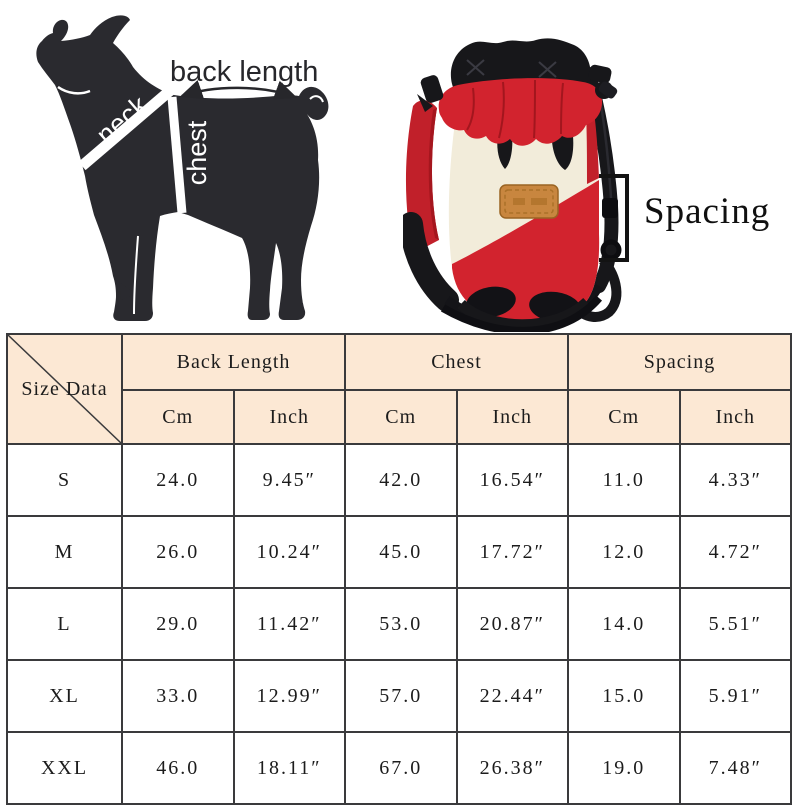  I want to click on value-cell: 12.99″, so click(289, 696).